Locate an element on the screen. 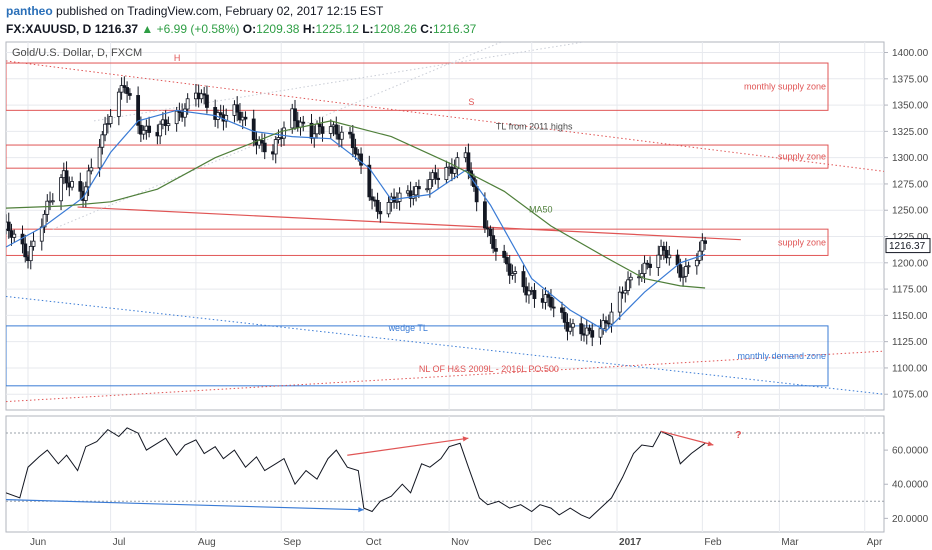 The width and height of the screenshot is (932, 550). x-tick-label: Mar is located at coordinates (790, 542).